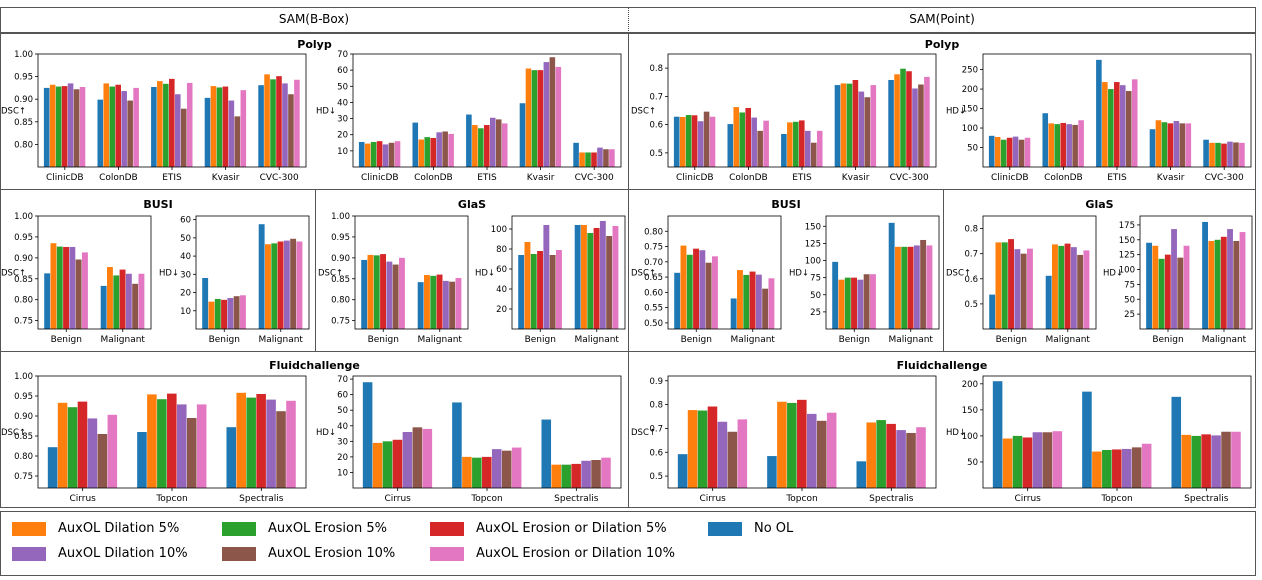 The image size is (1262, 580). Describe the element at coordinates (628, 543) in the screenshot. I see `legend-frame` at that location.